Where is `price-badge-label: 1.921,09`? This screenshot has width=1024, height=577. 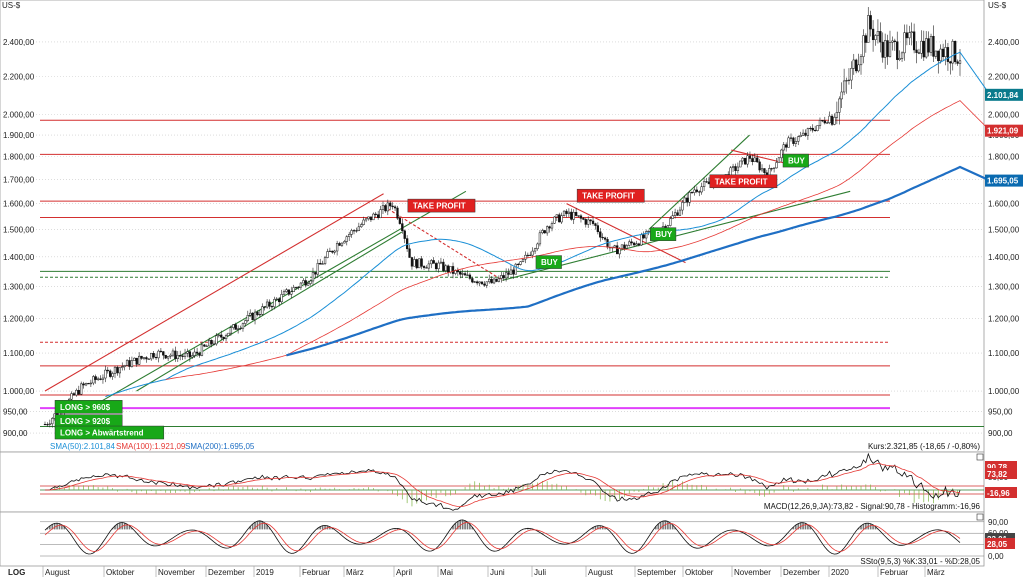 price-badge-label: 1.921,09 is located at coordinates (1003, 131).